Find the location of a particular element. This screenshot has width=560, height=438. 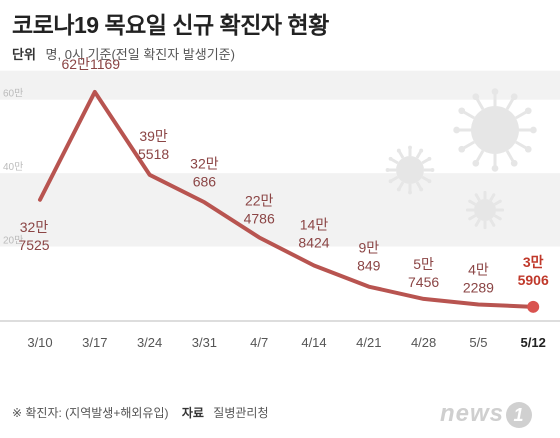

data-label: 9만 849 is located at coordinates (369, 257).